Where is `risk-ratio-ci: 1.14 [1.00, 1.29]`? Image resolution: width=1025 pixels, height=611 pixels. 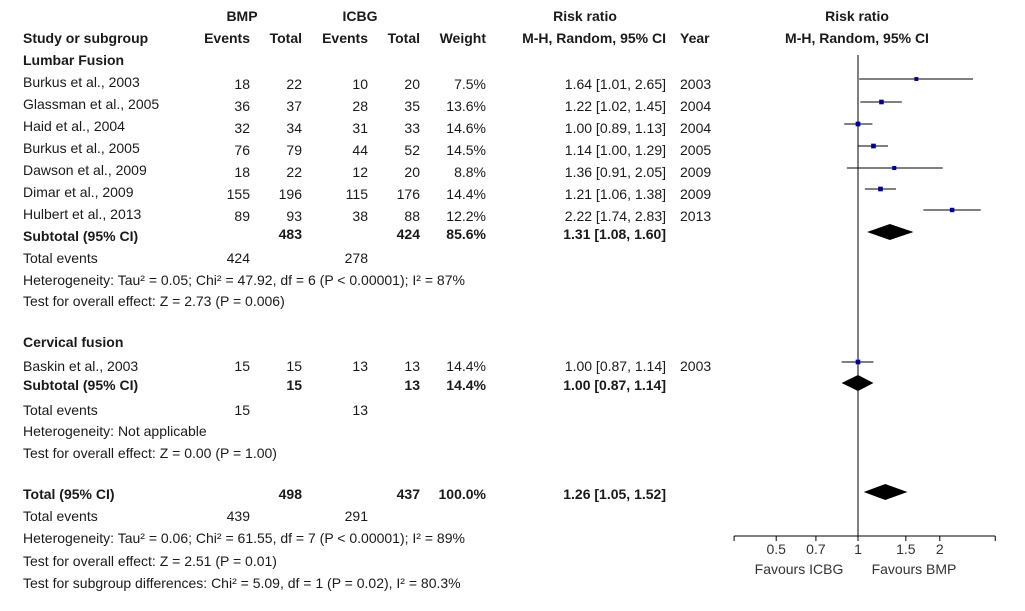 risk-ratio-ci: 1.14 [1.00, 1.29] is located at coordinates (615, 150).